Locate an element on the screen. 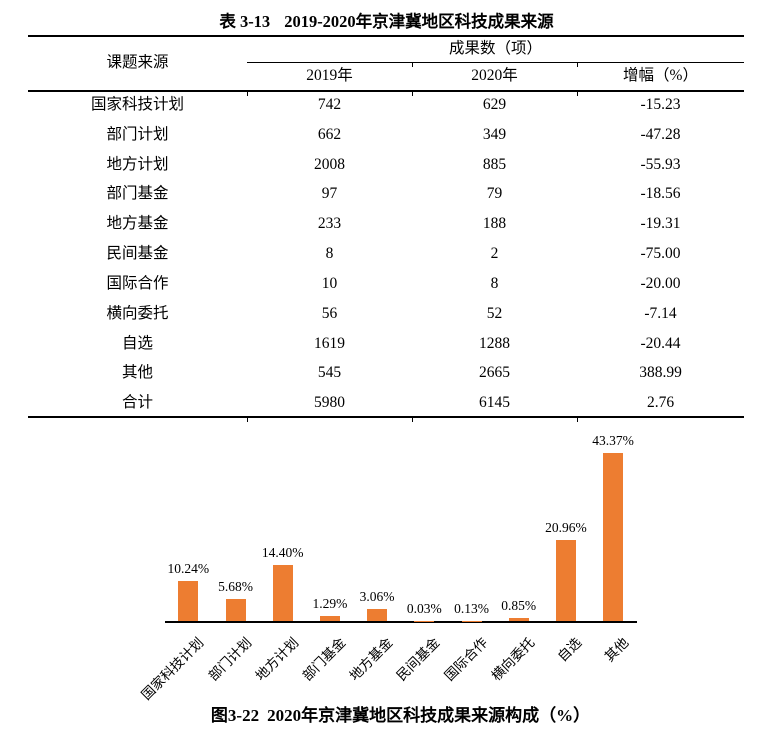  table-caption-label: 表 3-13 is located at coordinates (245, 21).